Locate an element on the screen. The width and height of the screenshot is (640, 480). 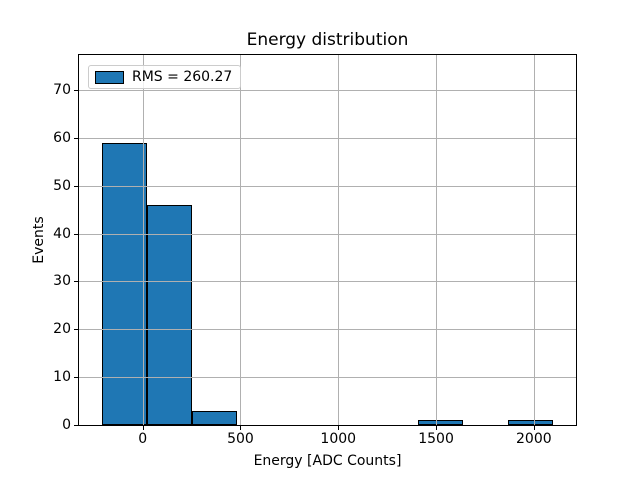
x-tick-label: 2000 is located at coordinates (534, 439).